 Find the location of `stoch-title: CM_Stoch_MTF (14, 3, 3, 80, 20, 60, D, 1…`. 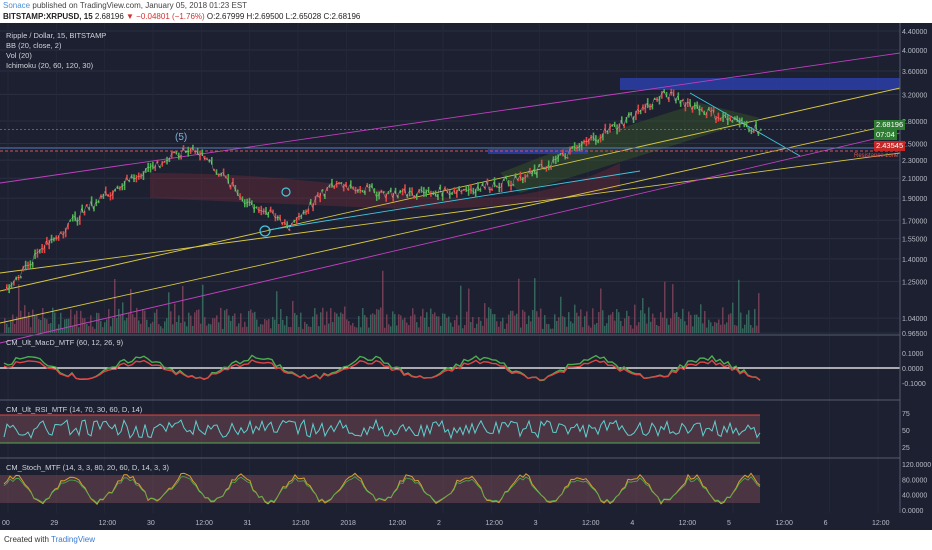

stoch-title: CM_Stoch_MTF (14, 3, 3, 80, 20, 60, D, 1… is located at coordinates (87, 467).